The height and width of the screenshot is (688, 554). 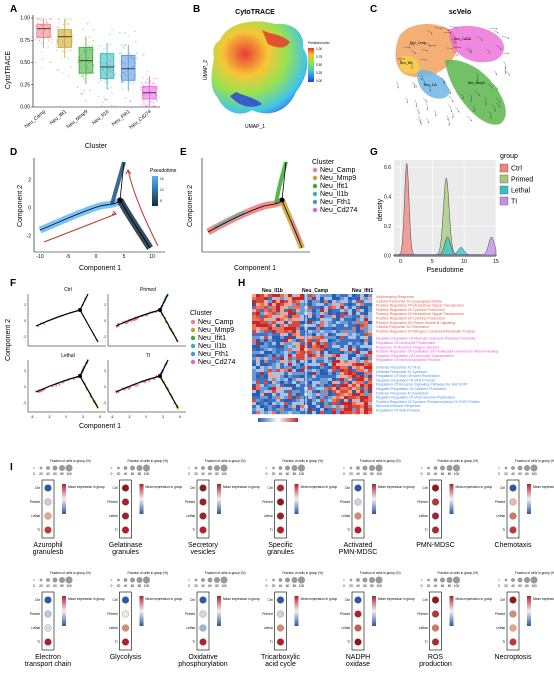 I want to click on f-xtick: 0, so click(x=66, y=417).